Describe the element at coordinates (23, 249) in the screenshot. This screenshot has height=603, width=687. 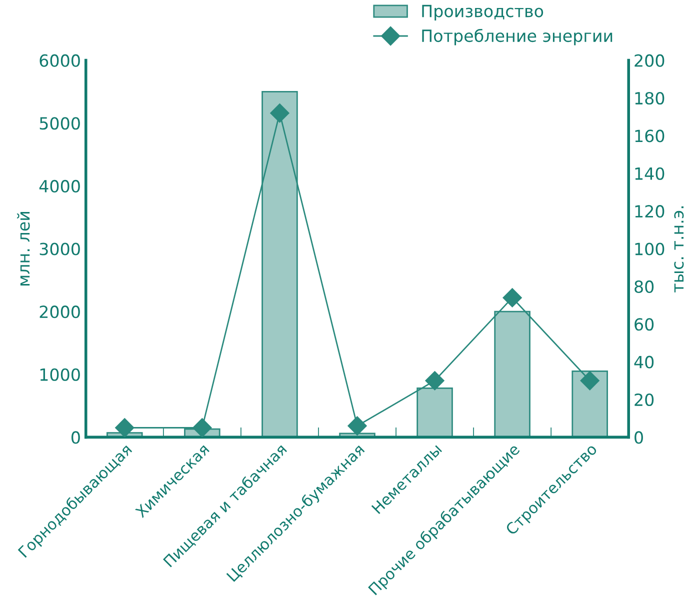
I see `y-axis-title: млн. лей` at that location.